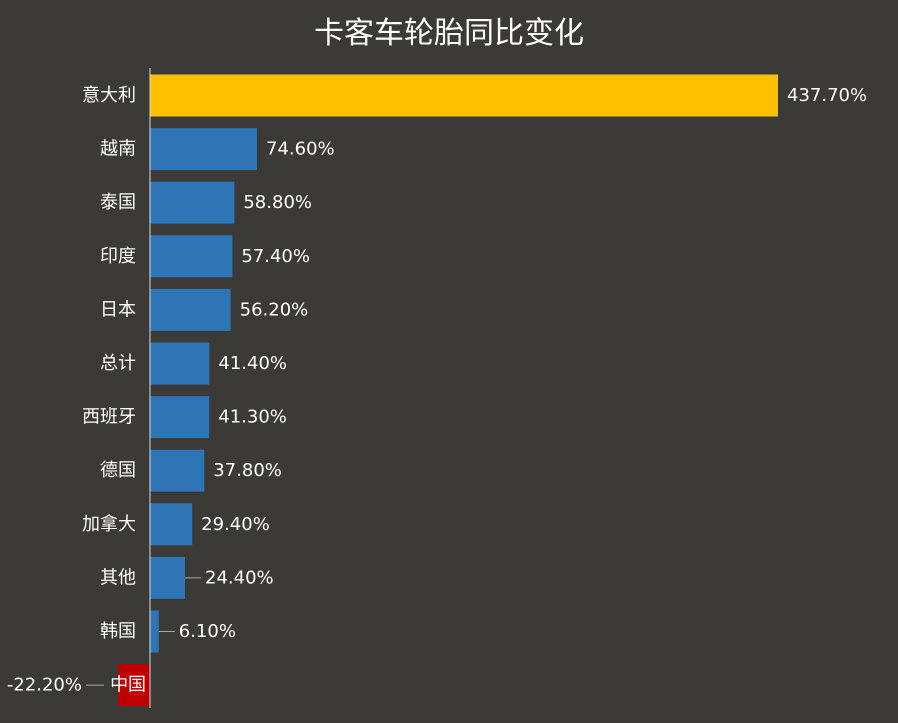  I want to click on category-label-10: 韩国, so click(118, 631).